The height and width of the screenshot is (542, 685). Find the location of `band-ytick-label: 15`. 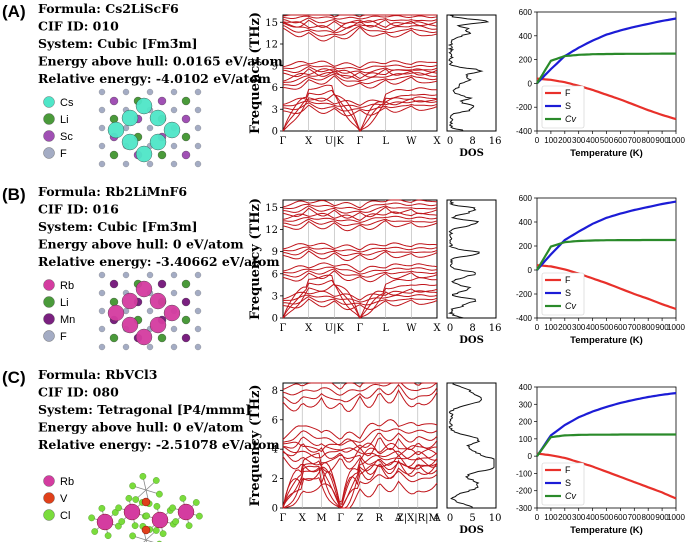

band-ytick-label: 15 is located at coordinates (271, 208).